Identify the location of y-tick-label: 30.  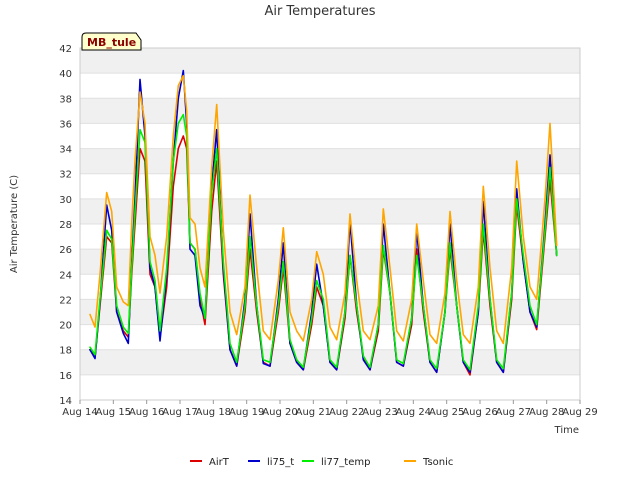
(65, 200).